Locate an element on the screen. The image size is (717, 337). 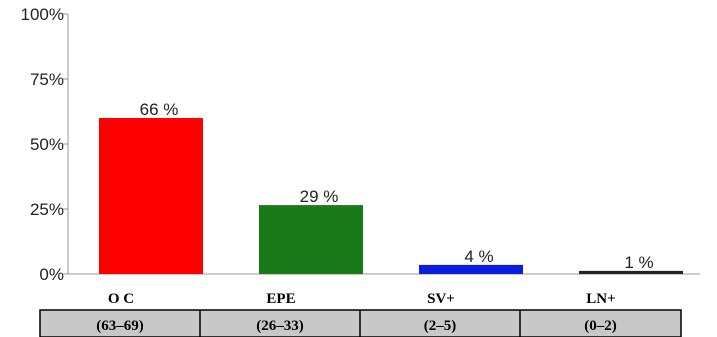
category-label: EPE is located at coordinates (280, 299).